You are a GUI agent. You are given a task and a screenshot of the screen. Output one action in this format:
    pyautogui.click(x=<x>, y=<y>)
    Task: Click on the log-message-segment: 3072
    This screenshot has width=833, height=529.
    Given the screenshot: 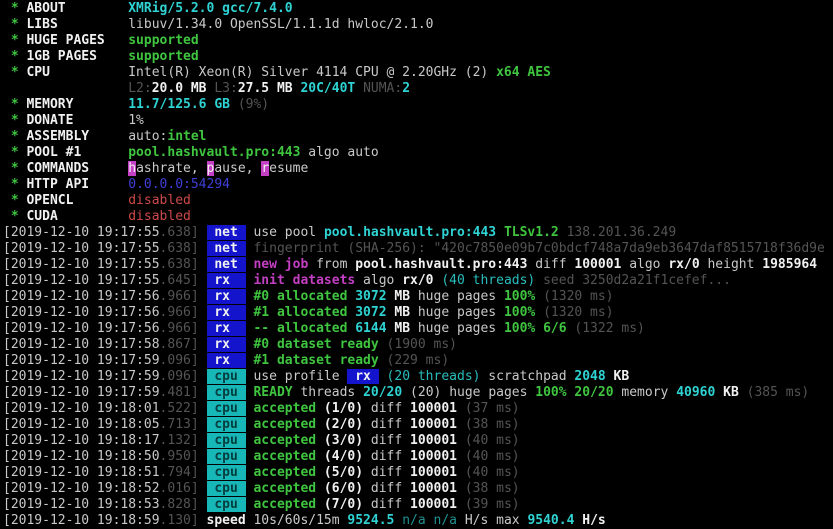 What is the action you would take?
    pyautogui.click(x=371, y=296)
    